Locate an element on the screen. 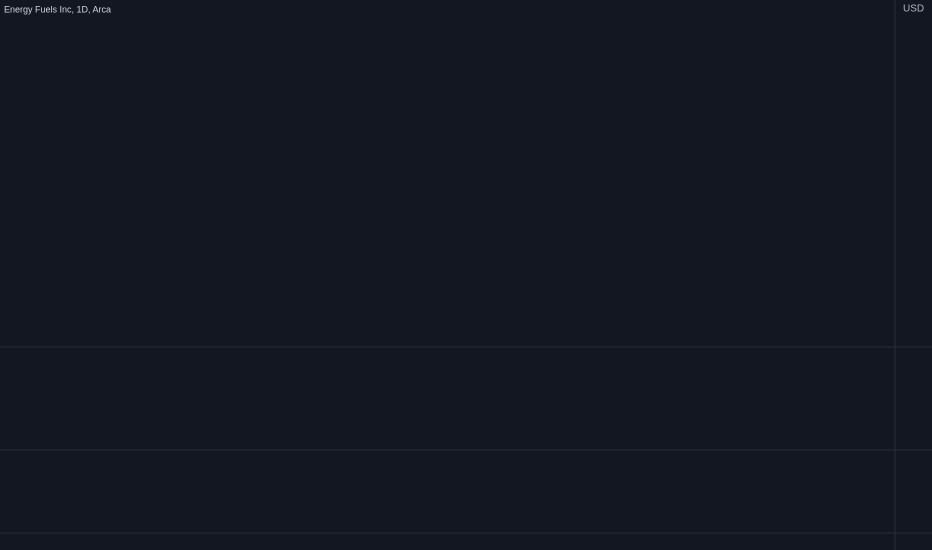 Image resolution: width=932 pixels, height=550 pixels. currency: USD is located at coordinates (913, 9).